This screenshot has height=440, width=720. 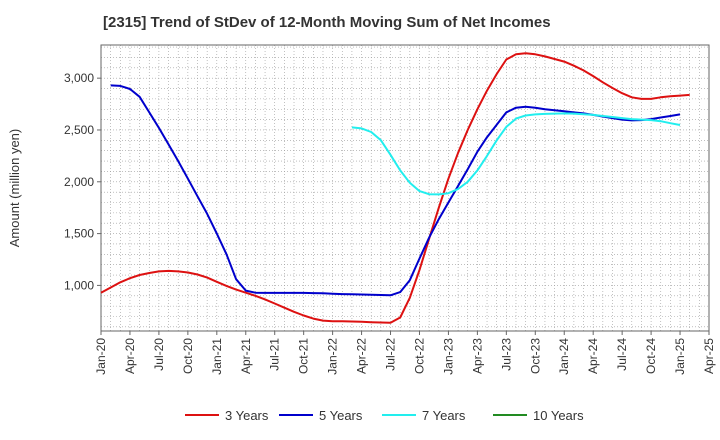 What do you see at coordinates (709, 356) in the screenshot?
I see `x-tick-label: Apr-25` at bounding box center [709, 356].